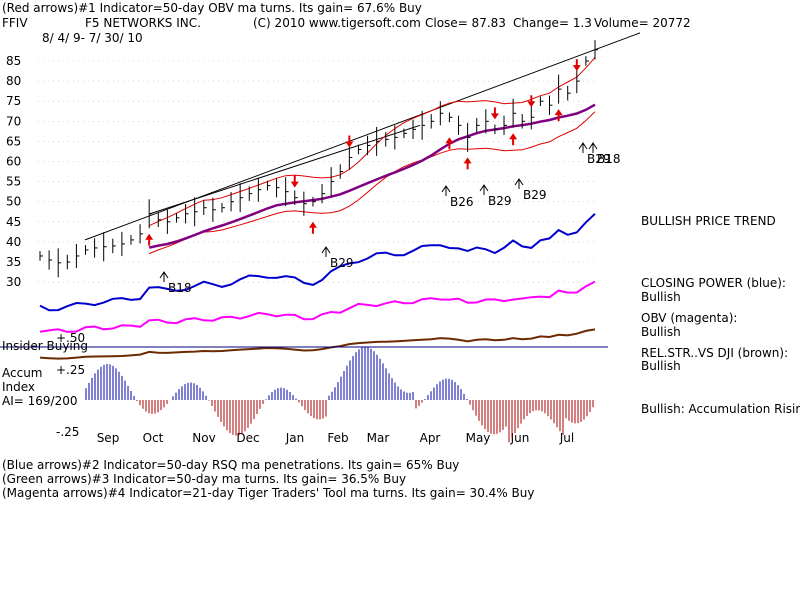 The image size is (800, 600). I want to click on obv-value: Bullish, so click(661, 332).